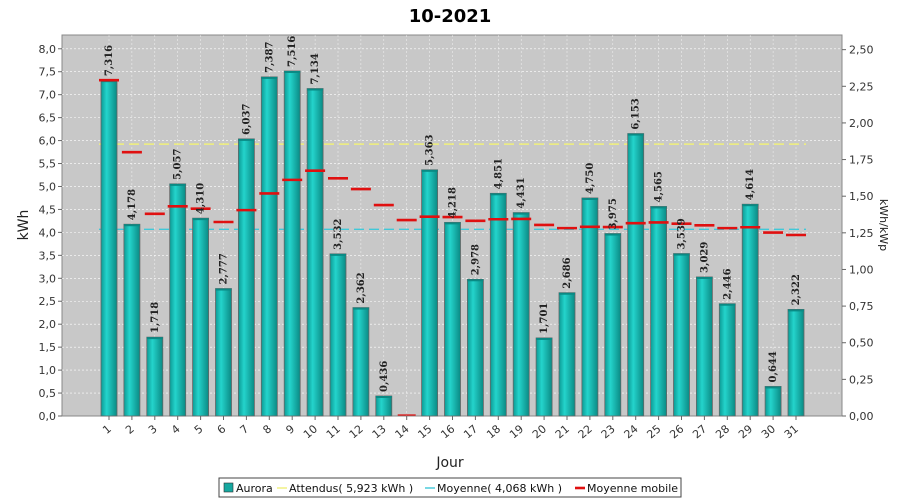  I want to click on y-tick-label: 5,5, so click(48, 164).